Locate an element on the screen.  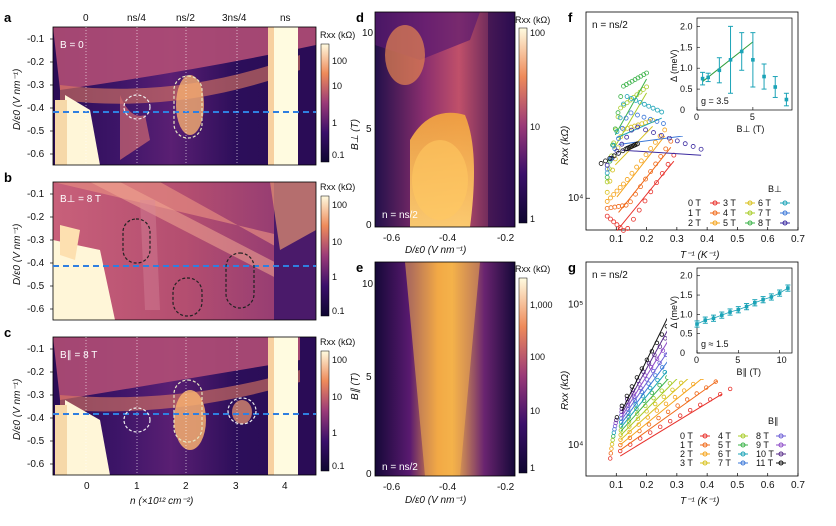
legend-label: 2 T is located at coordinates (694, 223).